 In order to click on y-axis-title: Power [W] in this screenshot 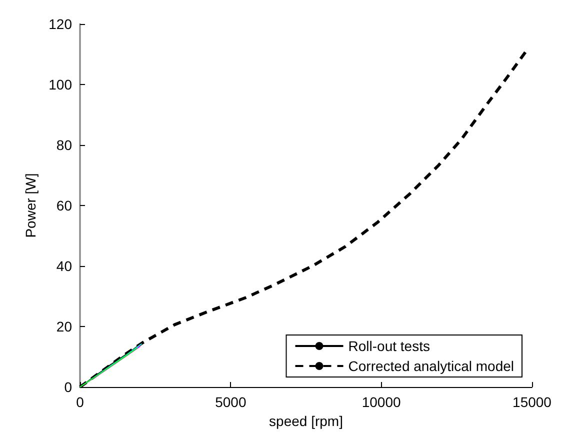, I will do `click(30, 205)`.